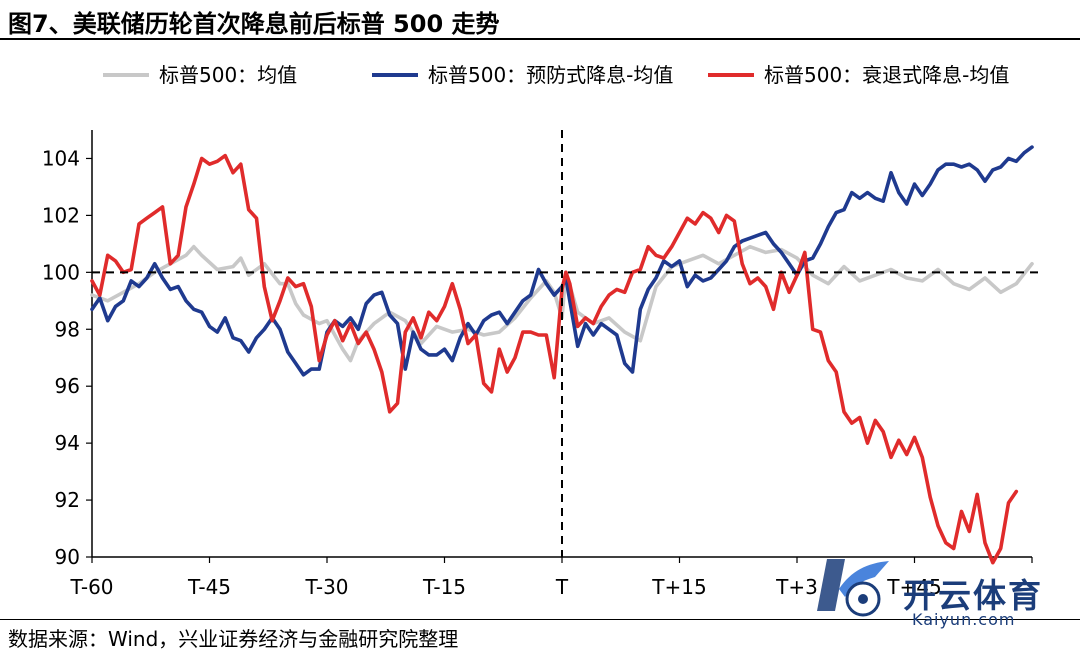 The width and height of the screenshot is (1080, 653). I want to click on legend-label: 标普500：预防式降息-均值, so click(550, 75).